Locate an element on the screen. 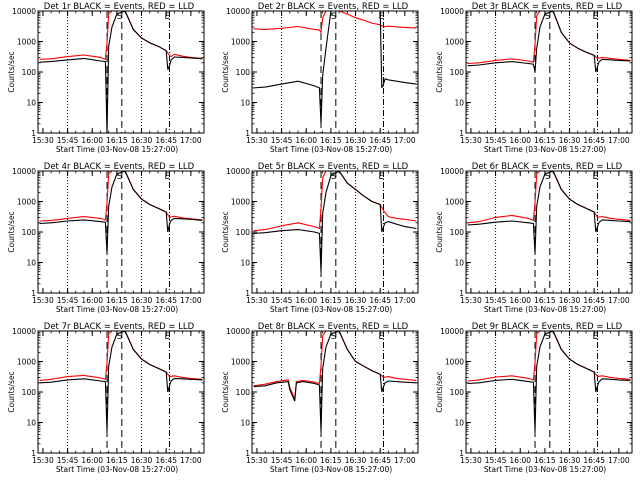 The width and height of the screenshot is (640, 480). chart-title: Det 3r BLACK = Events, RED = LLD is located at coordinates (547, 7).